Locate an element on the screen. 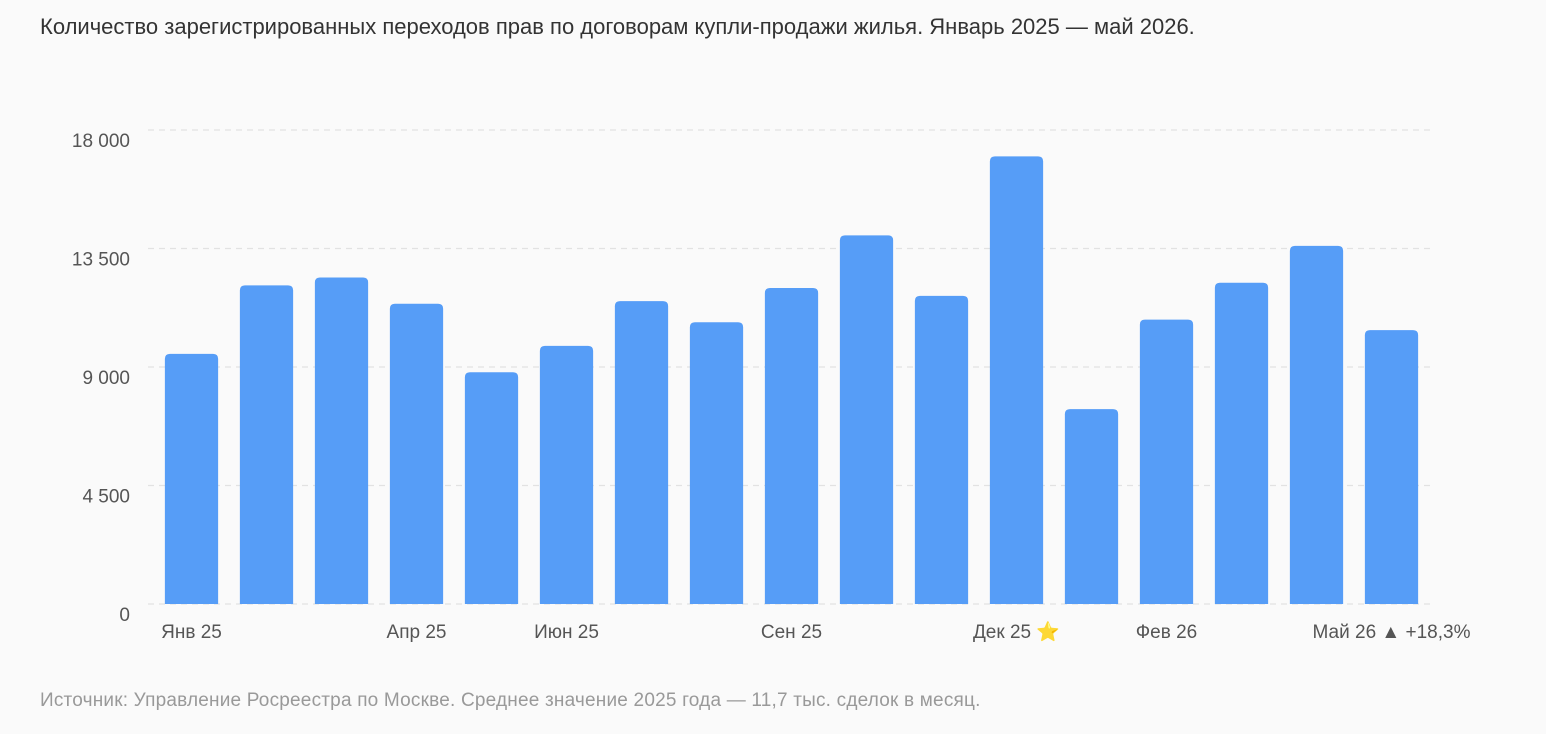  x-tick-label: Янв 25 is located at coordinates (191, 632).